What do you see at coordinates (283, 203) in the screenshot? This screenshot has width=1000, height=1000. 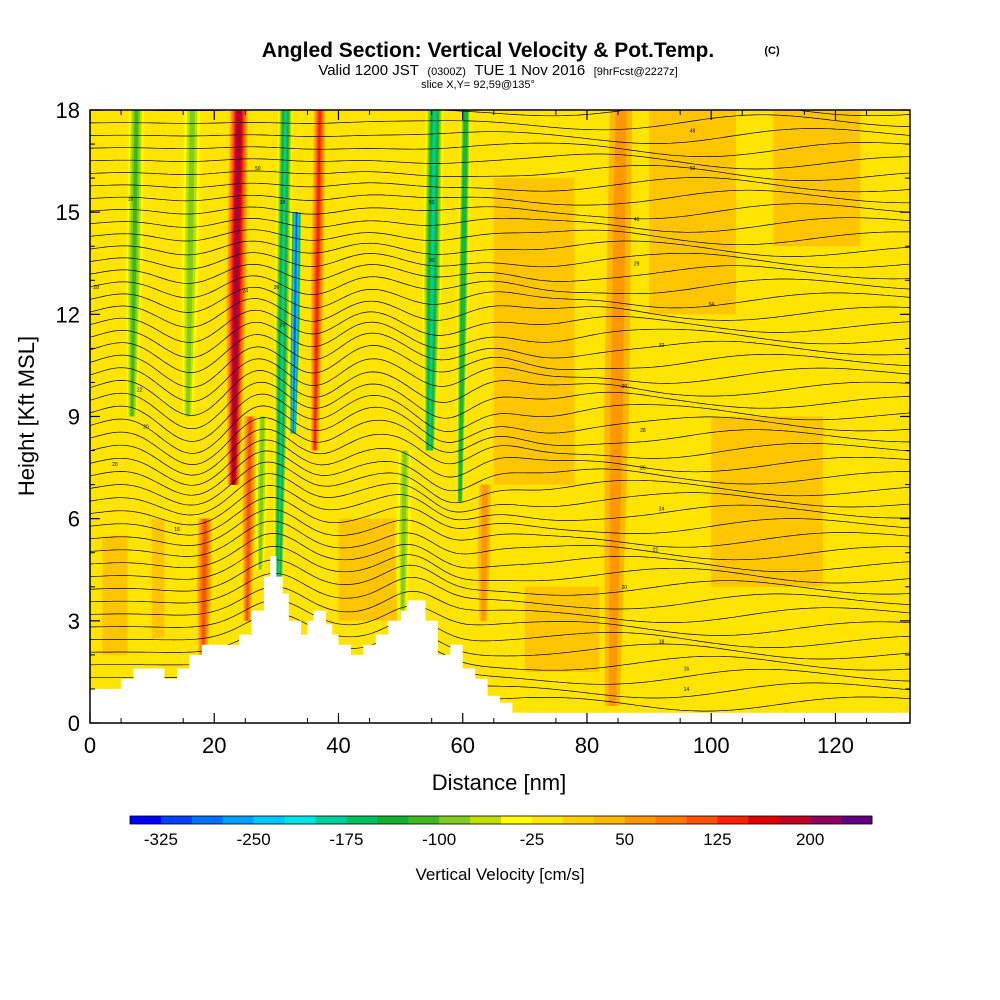 I see `contour-label-2: 38` at bounding box center [283, 203].